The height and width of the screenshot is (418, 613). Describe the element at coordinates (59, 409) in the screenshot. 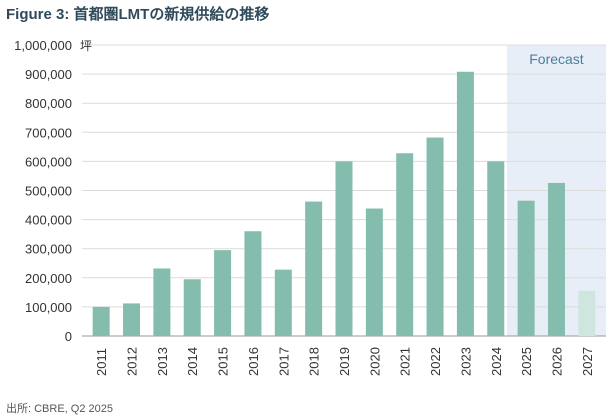

I see `source-note: 出所: CBRE, Q2 2025` at that location.